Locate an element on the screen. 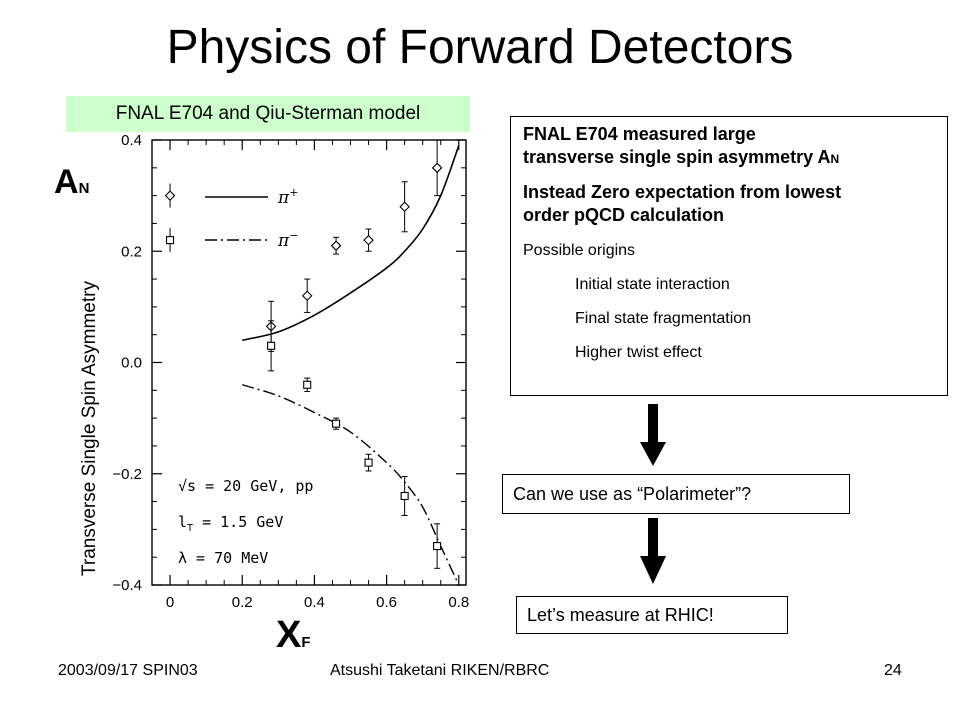 This screenshot has width=960, height=720. plot-legend: π+ π− is located at coordinates (231, 218).